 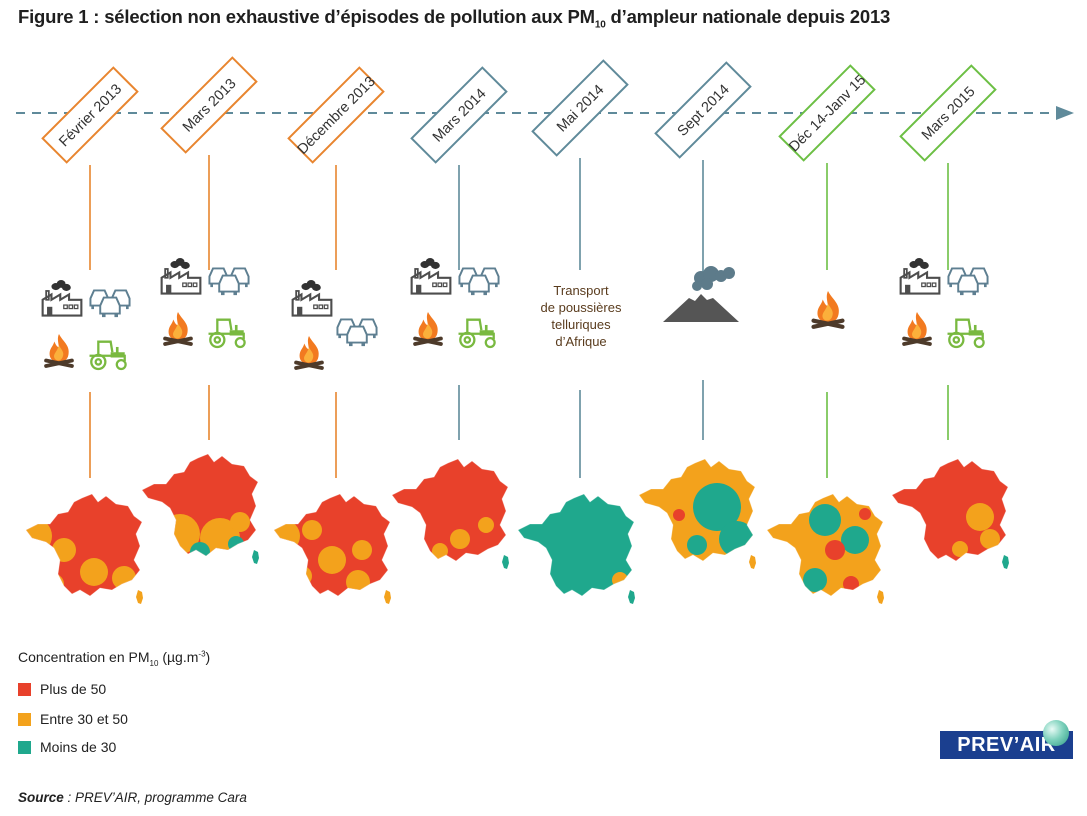 What do you see at coordinates (67, 747) in the screenshot?
I see `legend-item-low: Moins de 30` at bounding box center [67, 747].